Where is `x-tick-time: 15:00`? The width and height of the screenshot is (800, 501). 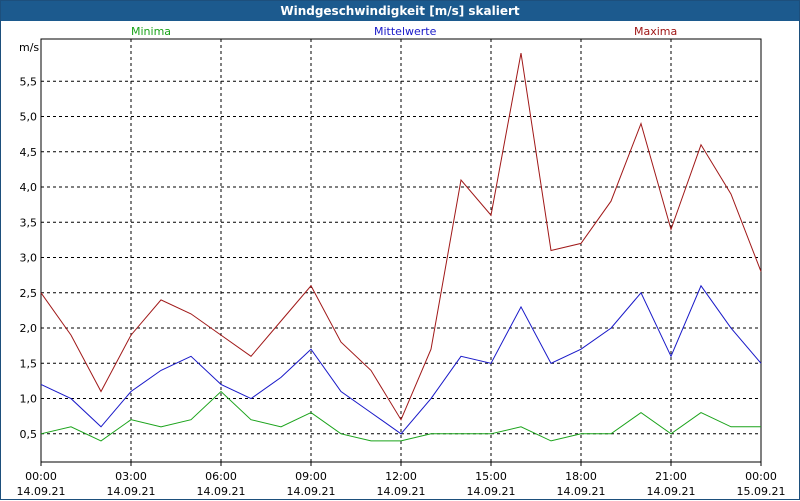 x-tick-time: 15:00 is located at coordinates (491, 476).